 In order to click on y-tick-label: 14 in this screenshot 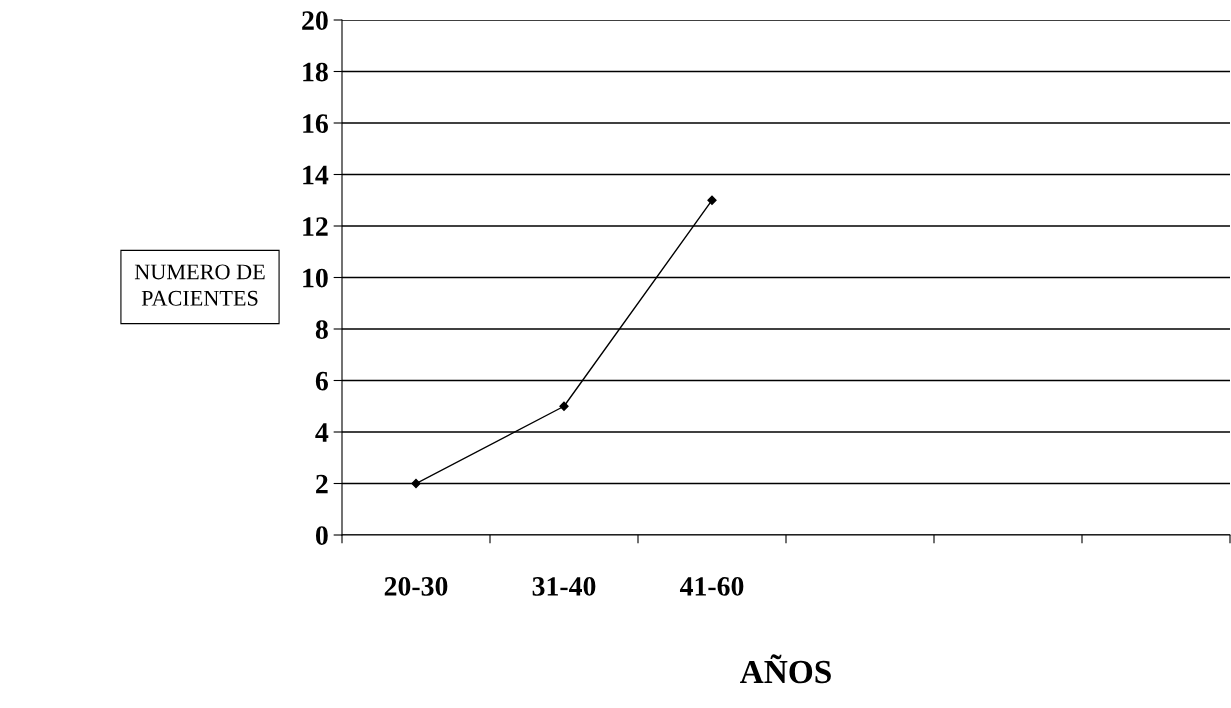, I will do `click(316, 175)`.